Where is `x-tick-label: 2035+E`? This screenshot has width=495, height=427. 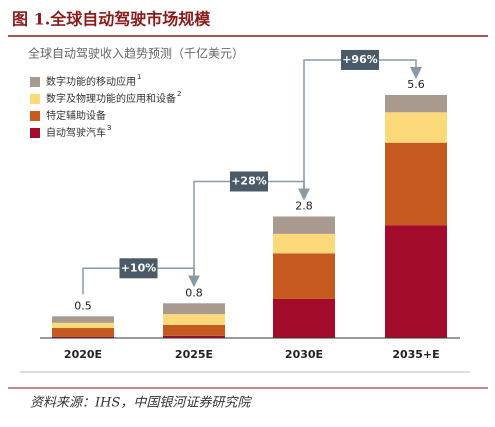 x-tick-label: 2035+E is located at coordinates (415, 354).